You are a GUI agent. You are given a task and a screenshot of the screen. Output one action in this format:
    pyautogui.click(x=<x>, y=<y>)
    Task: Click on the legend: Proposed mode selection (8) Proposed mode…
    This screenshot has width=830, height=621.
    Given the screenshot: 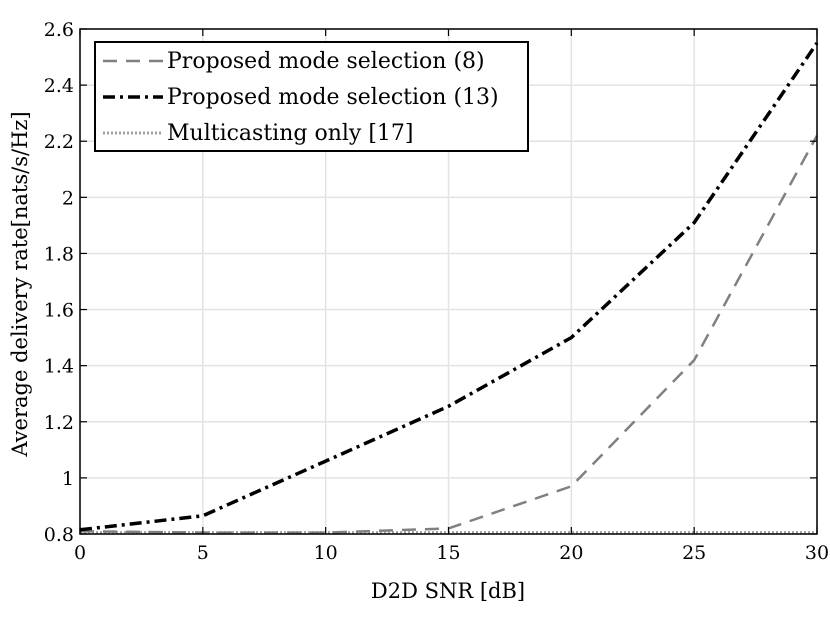 What is the action you would take?
    pyautogui.click(x=311, y=96)
    